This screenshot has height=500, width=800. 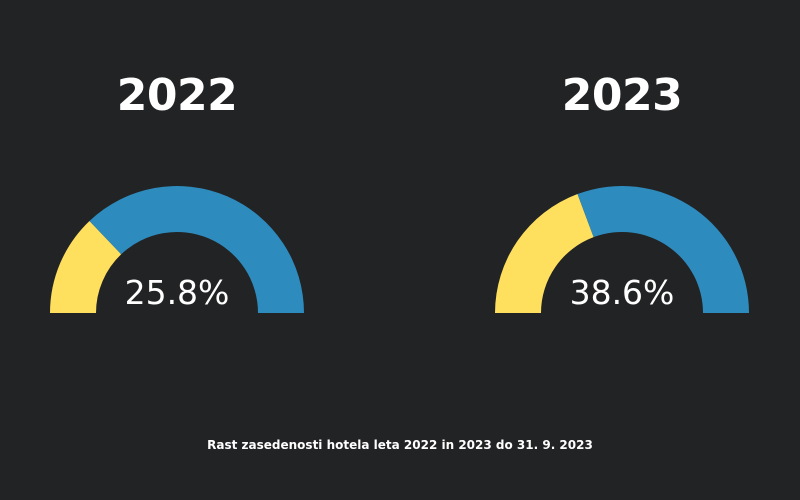 What do you see at coordinates (622, 95) in the screenshot?
I see `gauge-2023-title: 2023` at bounding box center [622, 95].